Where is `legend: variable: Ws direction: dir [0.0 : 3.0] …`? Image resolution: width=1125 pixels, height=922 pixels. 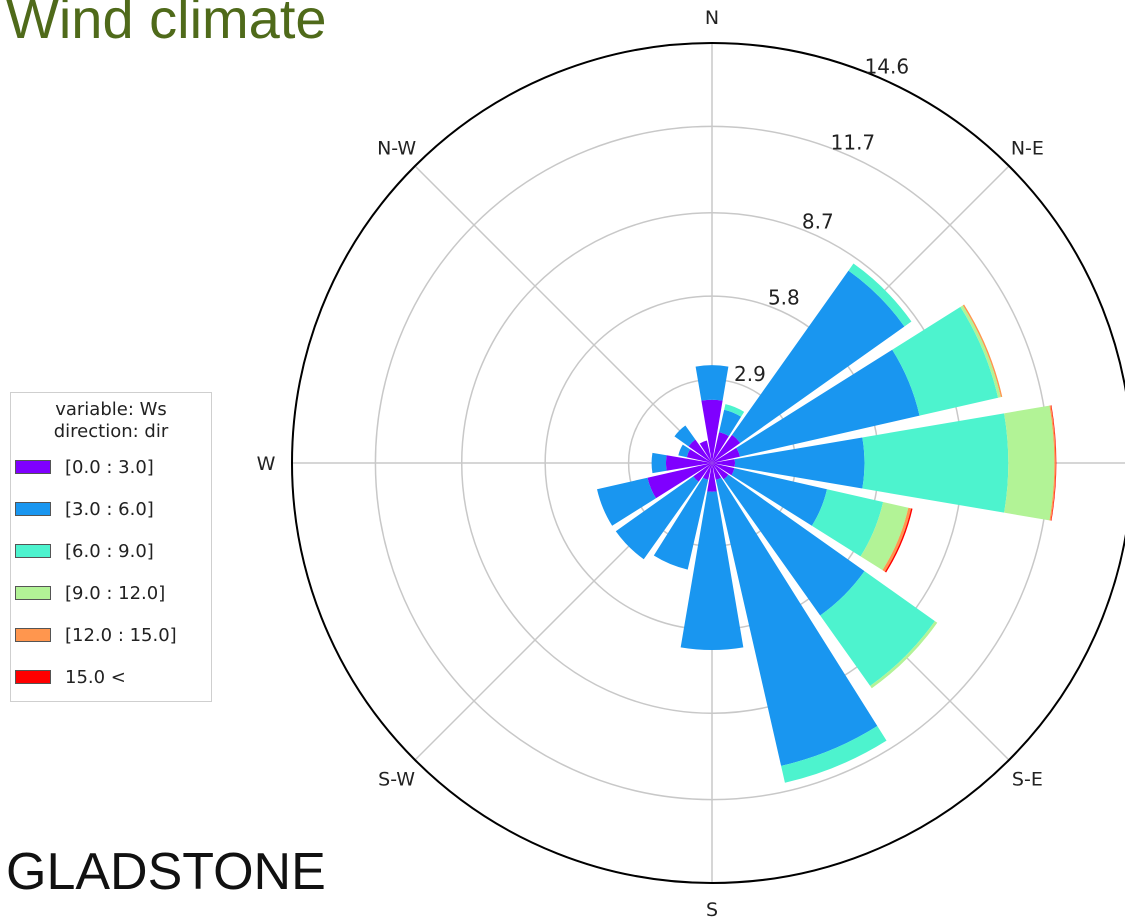 legend: variable: Ws direction: dir [0.0 : 3.0] … is located at coordinates (111, 547).